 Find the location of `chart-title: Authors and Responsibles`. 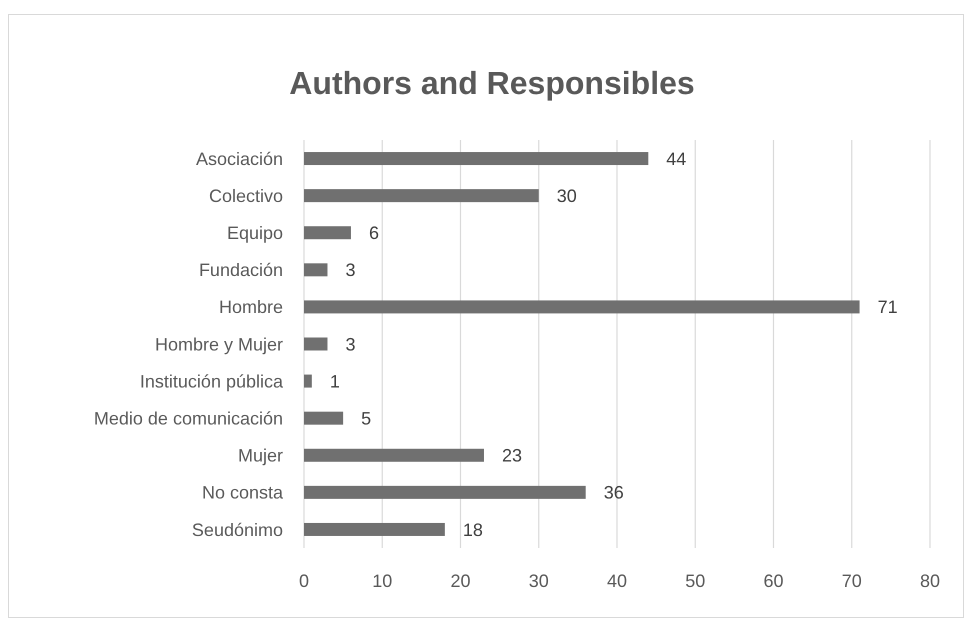

chart-title: Authors and Responsibles is located at coordinates (492, 83).